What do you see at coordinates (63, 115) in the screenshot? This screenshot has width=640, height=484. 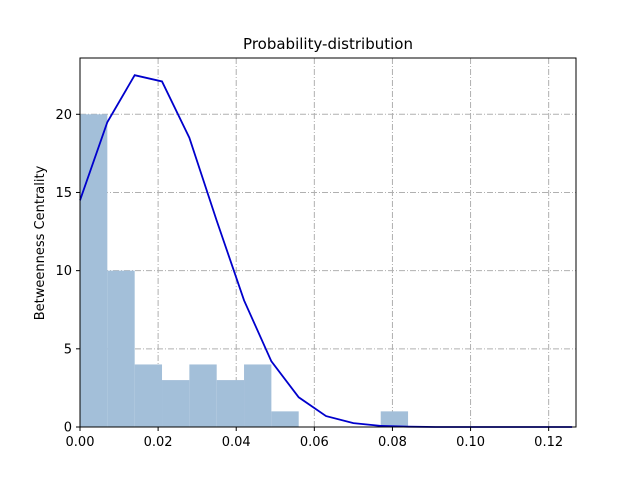 I see `y-tick-label: 20` at bounding box center [63, 115].